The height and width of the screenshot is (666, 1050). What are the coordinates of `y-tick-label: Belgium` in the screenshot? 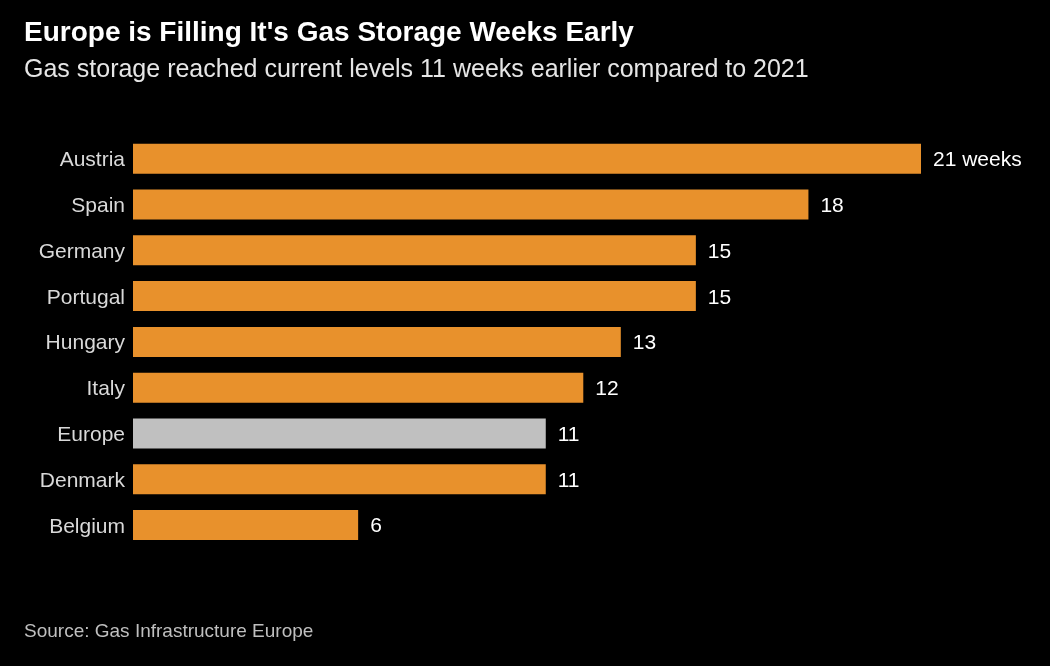 It's located at (87, 525).